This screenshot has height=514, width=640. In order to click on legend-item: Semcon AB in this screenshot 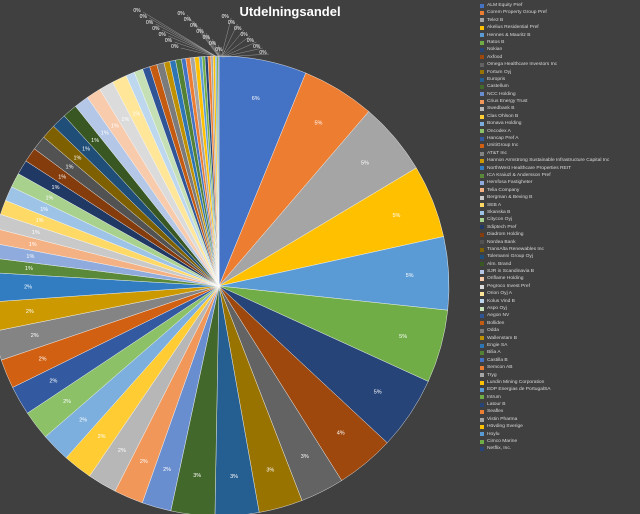, I will do `click(559, 367)`.